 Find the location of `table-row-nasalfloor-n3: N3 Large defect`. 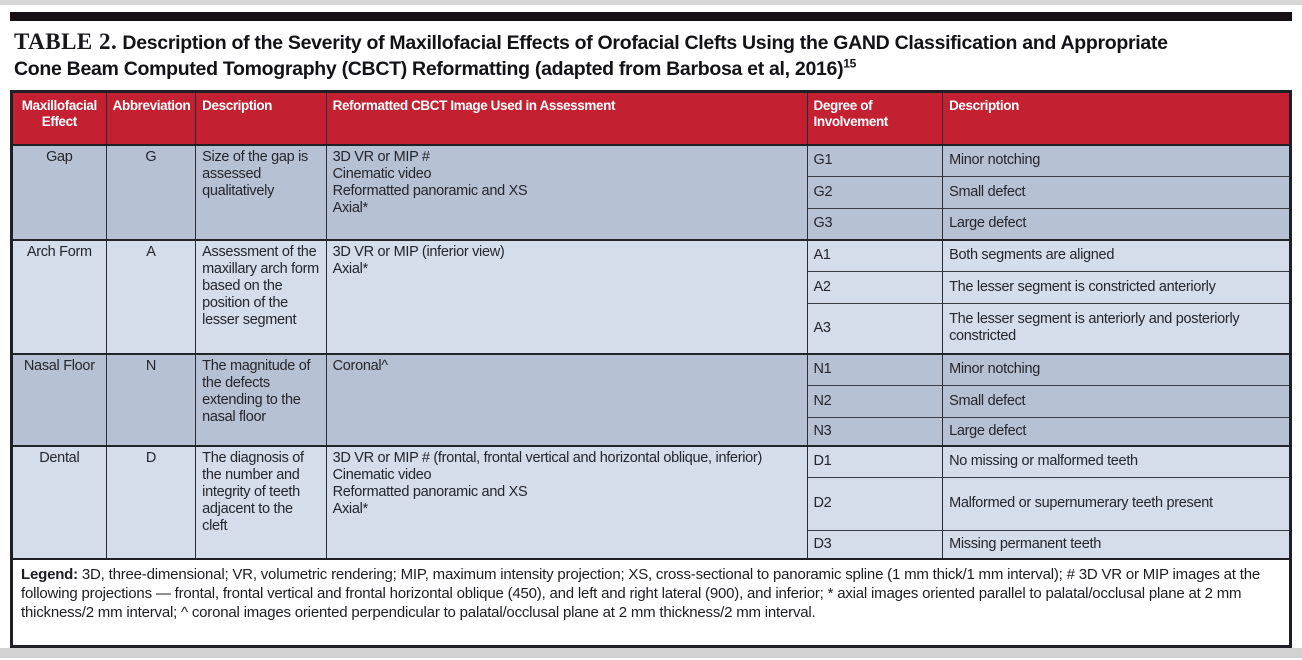

table-row-nasalfloor-n3: N3 Large defect is located at coordinates (651, 431).